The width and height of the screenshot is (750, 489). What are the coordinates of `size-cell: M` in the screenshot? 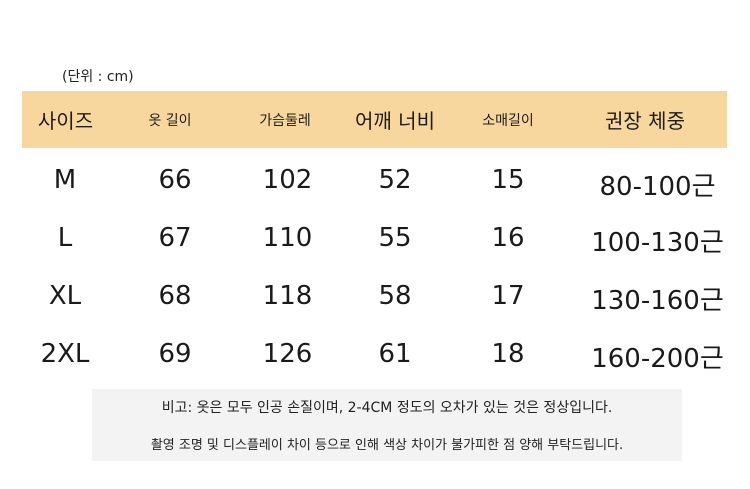 It's located at (65, 180).